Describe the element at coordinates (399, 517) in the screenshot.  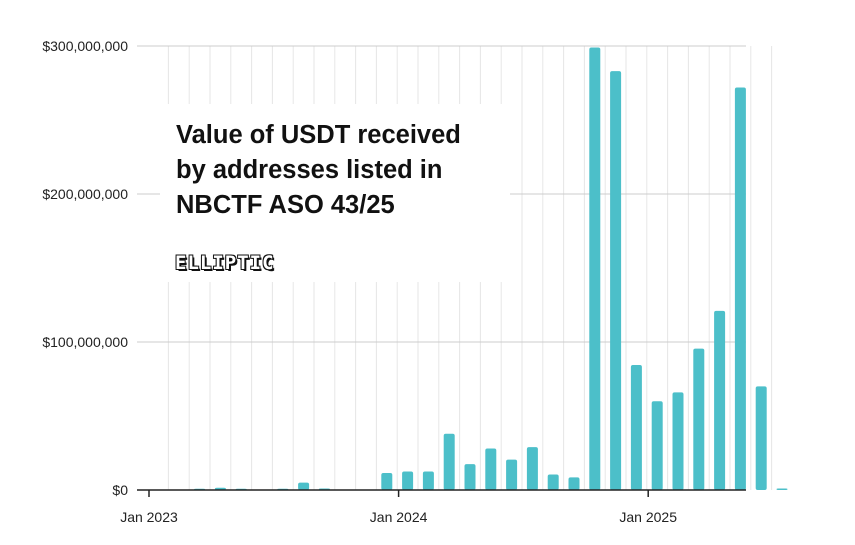
I see `x-tick-label: Jan 2024` at that location.